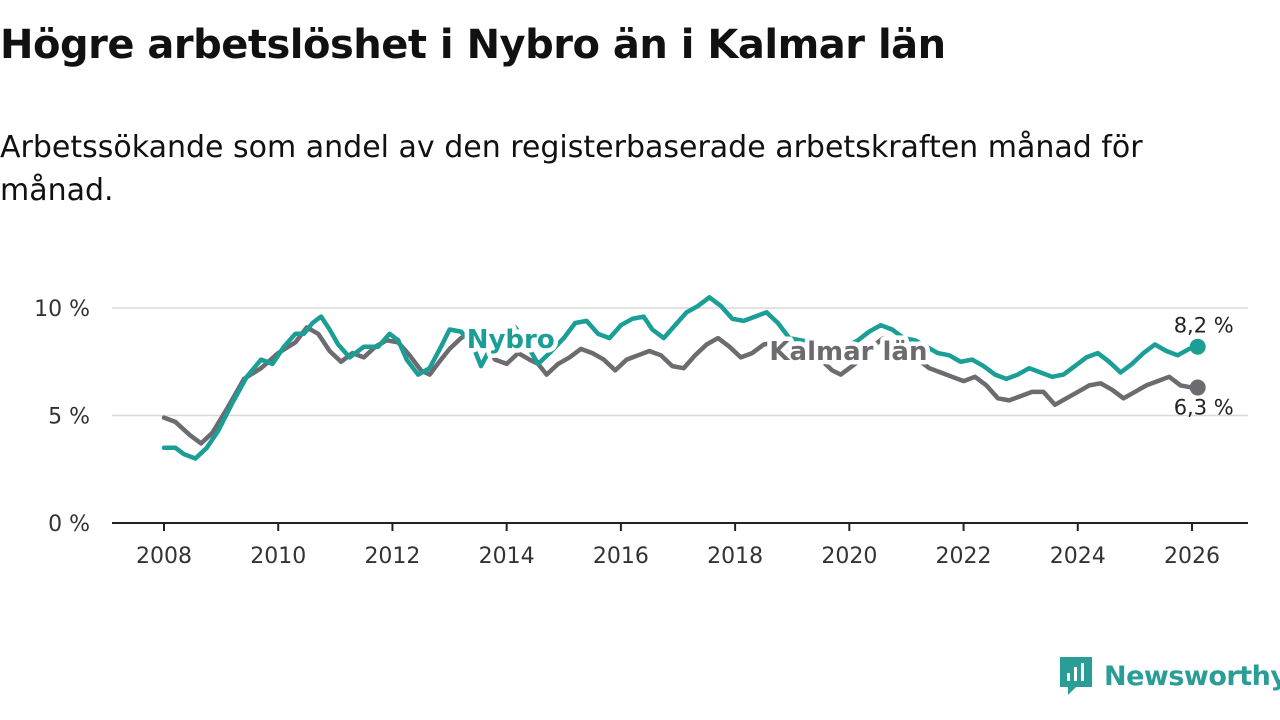 The image size is (1280, 720). I want to click on x-tick-label: 2020, so click(849, 556).